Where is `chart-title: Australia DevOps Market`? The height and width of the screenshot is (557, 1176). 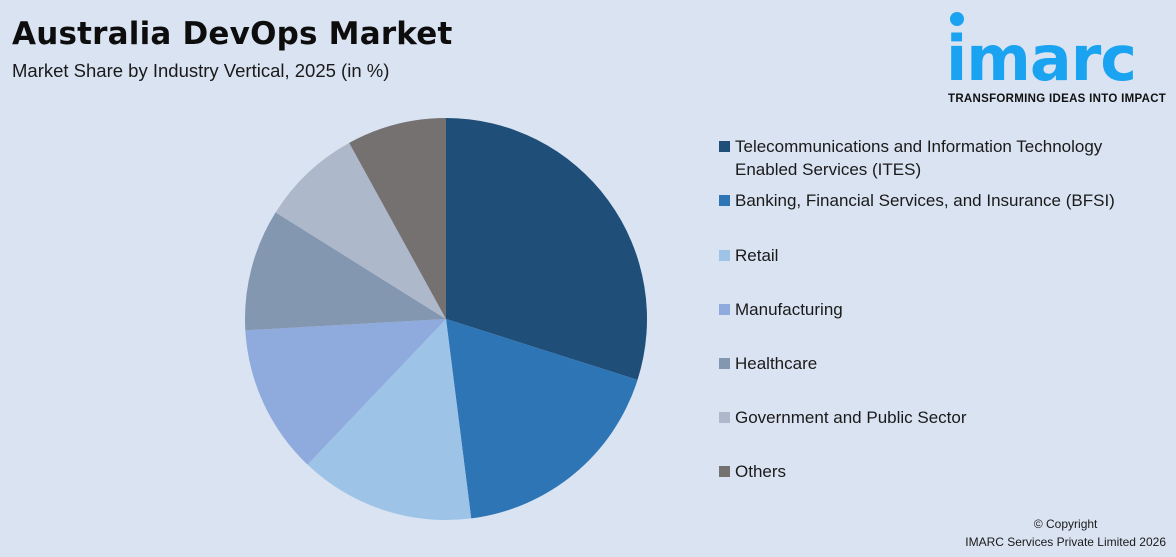
chart-title: Australia DevOps Market is located at coordinates (232, 34).